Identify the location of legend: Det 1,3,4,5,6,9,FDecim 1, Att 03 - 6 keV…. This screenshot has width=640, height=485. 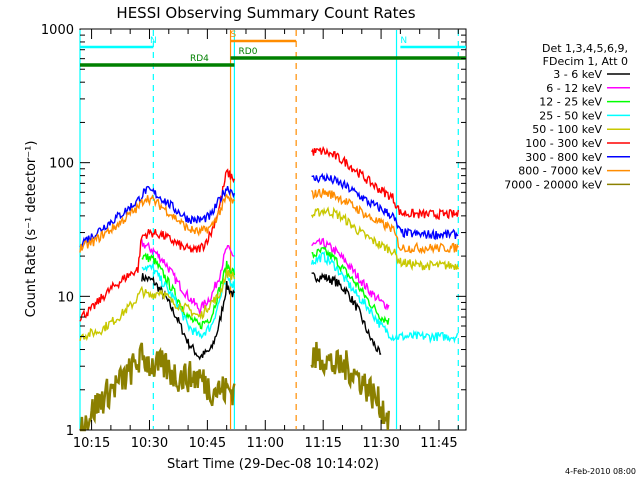
(567, 116).